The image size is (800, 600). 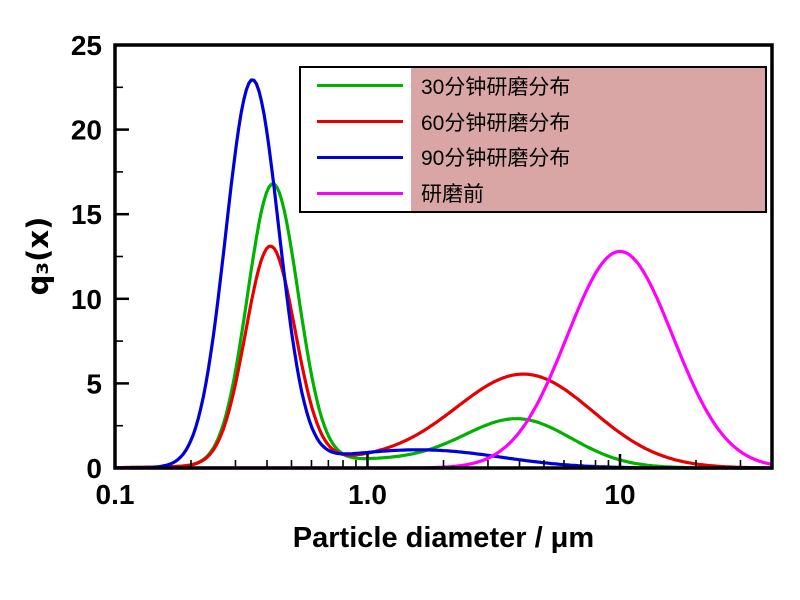 I want to click on legend-label-before: 研磨前, so click(x=452, y=195).